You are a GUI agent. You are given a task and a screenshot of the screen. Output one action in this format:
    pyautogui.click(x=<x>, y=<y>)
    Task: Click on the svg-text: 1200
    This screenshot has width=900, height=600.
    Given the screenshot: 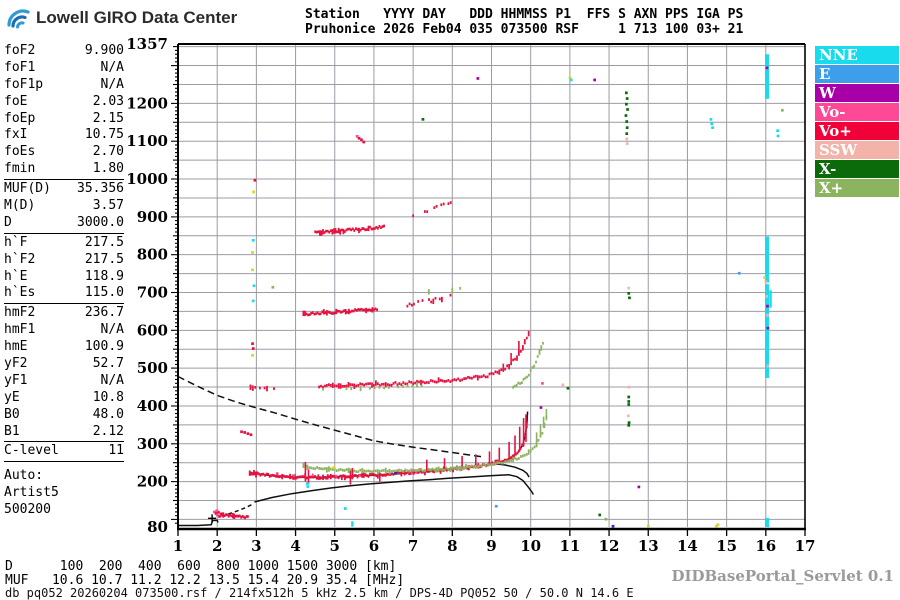 What is the action you would take?
    pyautogui.click(x=147, y=103)
    